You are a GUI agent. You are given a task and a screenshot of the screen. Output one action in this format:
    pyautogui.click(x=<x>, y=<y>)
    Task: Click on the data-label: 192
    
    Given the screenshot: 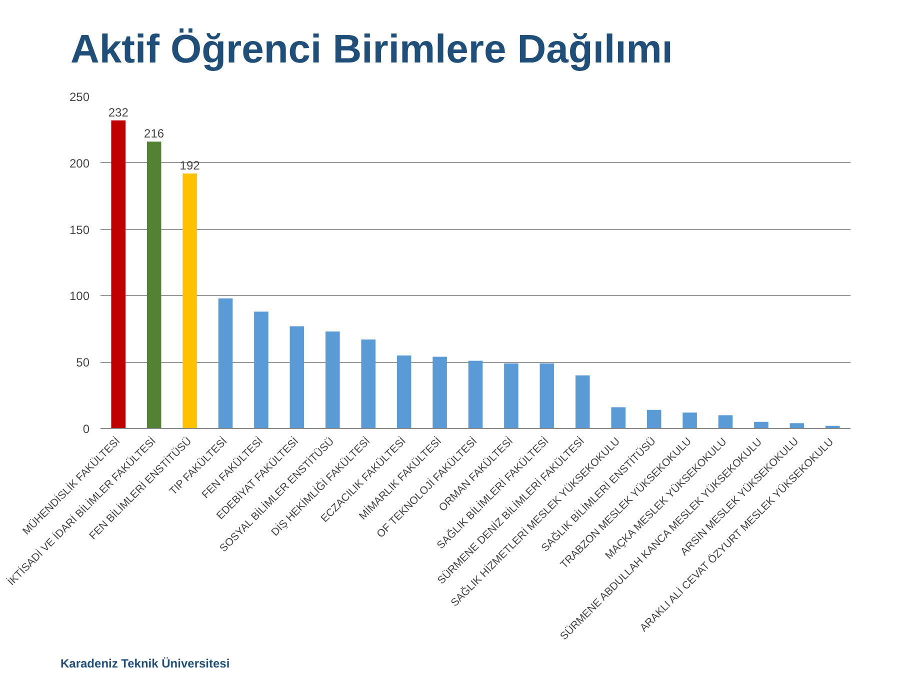 What is the action you would take?
    pyautogui.click(x=190, y=165)
    